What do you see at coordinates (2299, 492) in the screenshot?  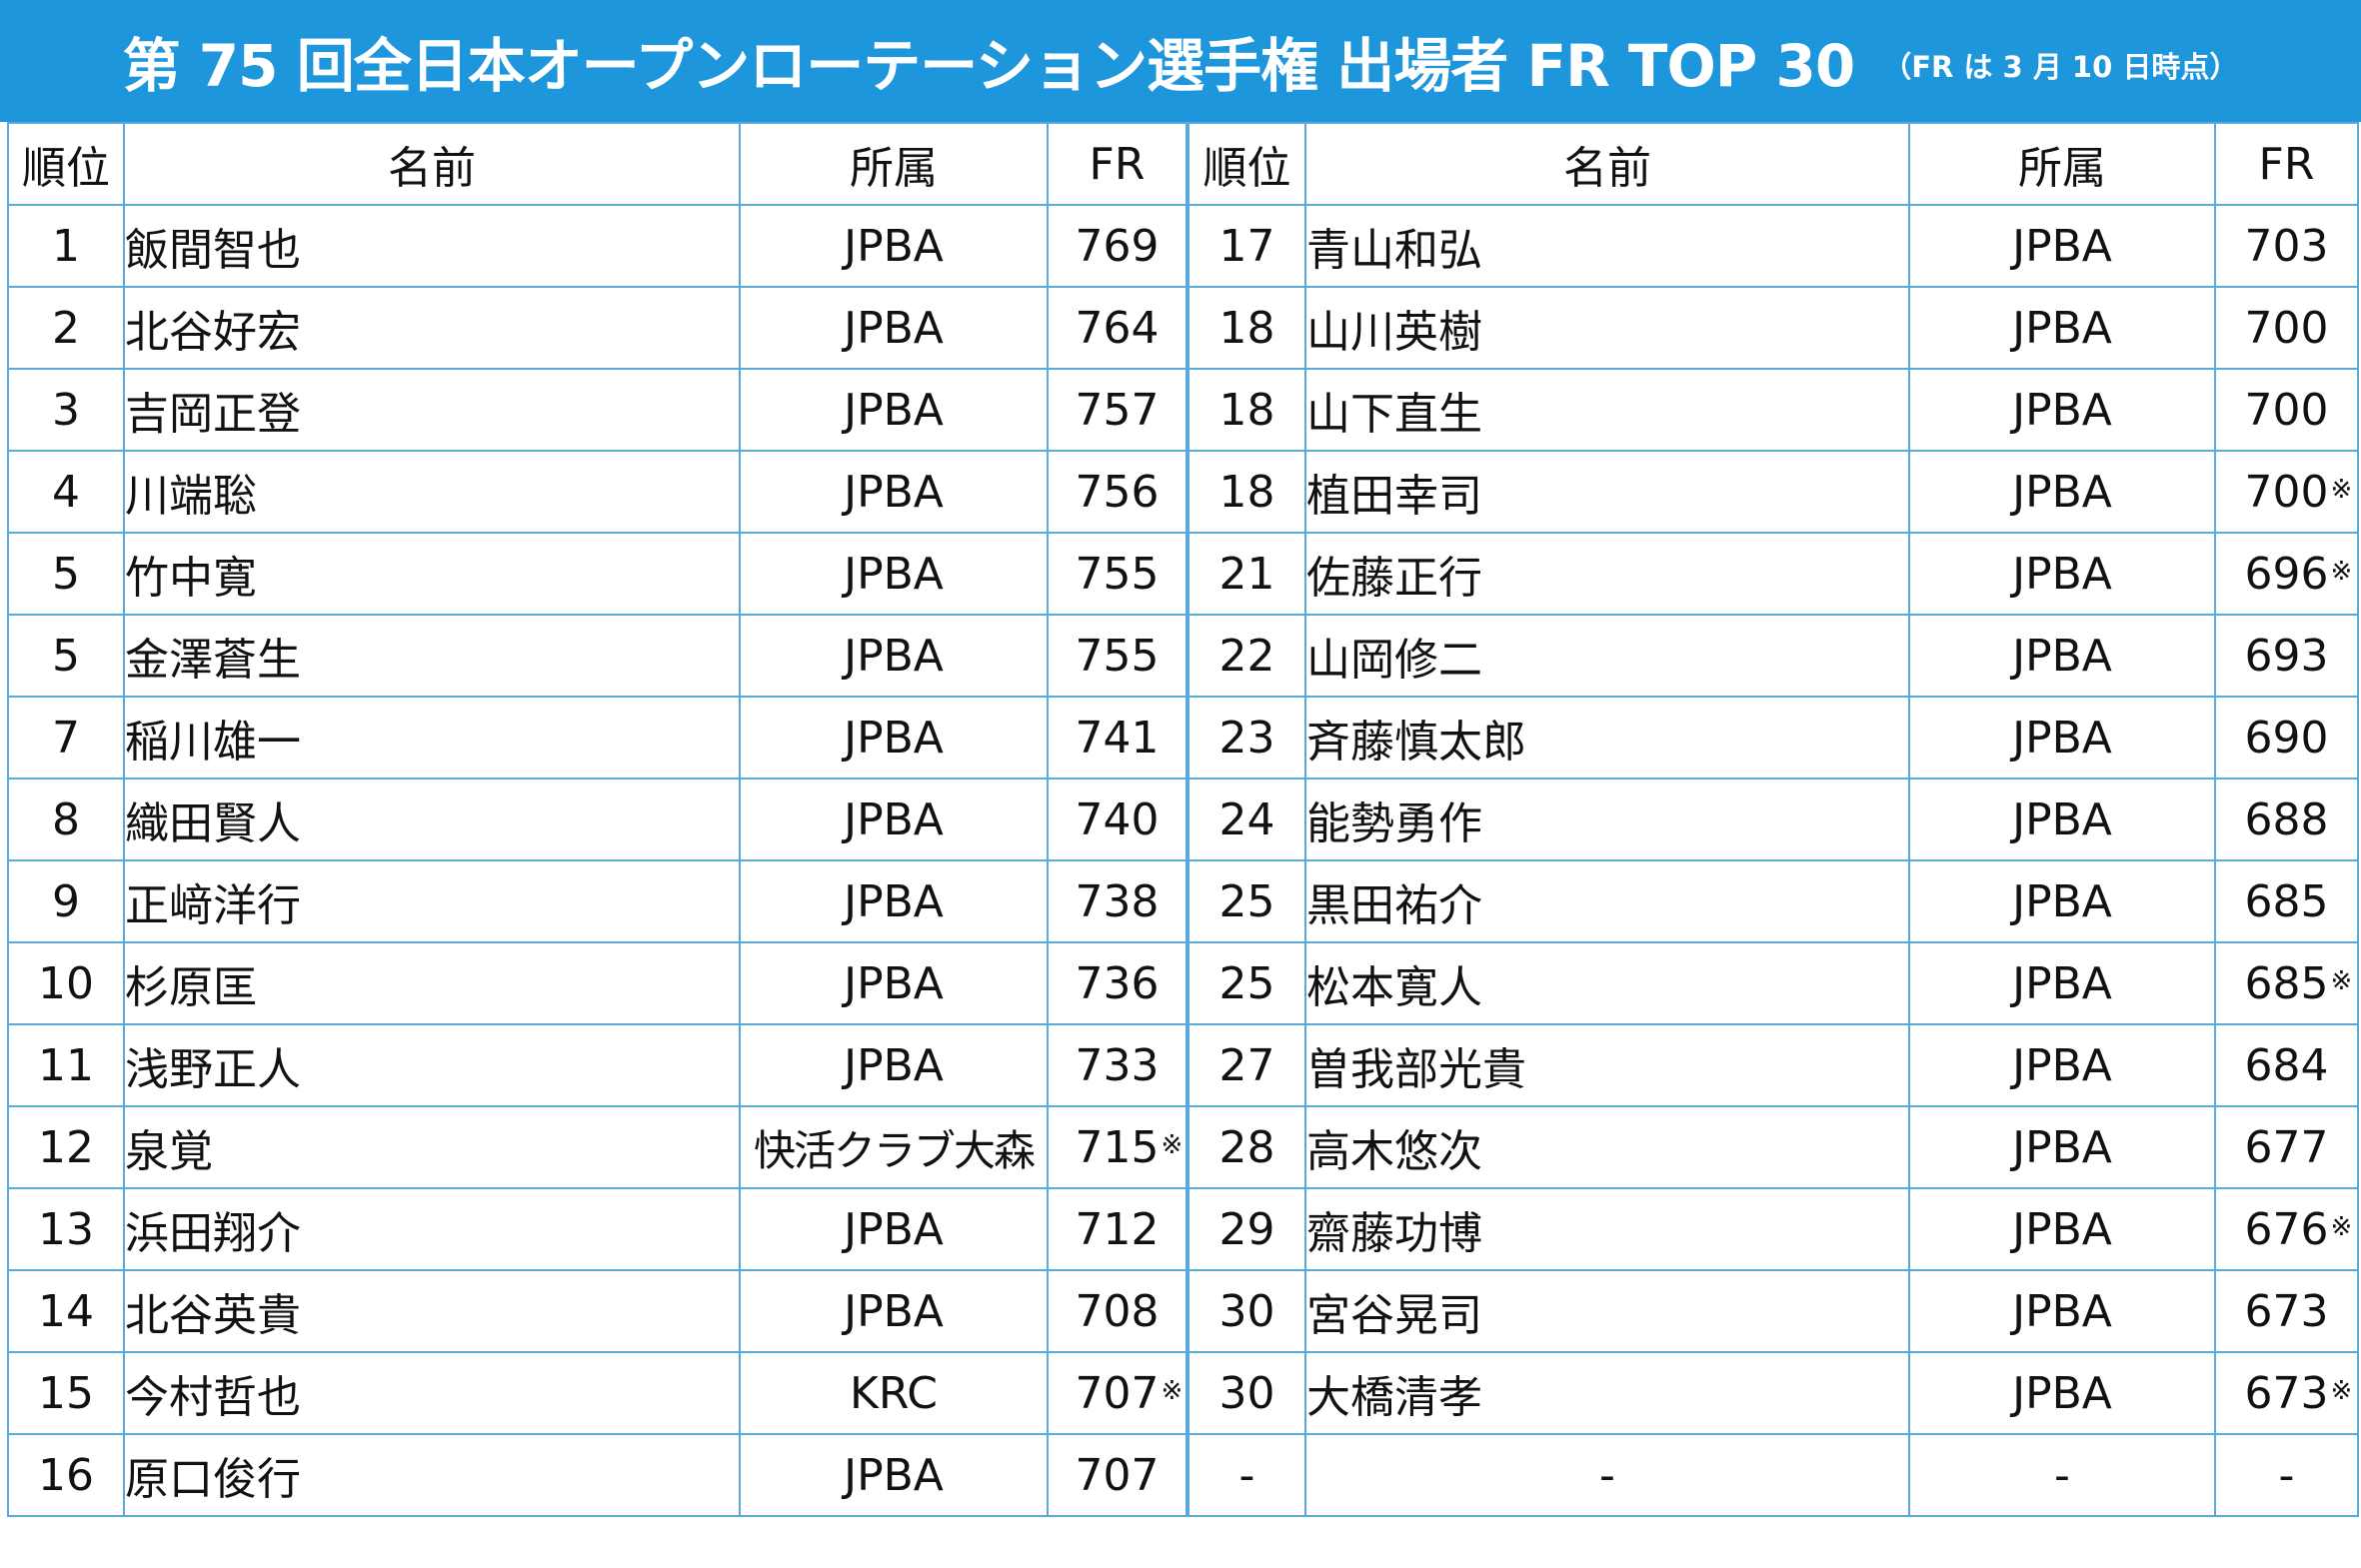 I see `fr-value-wrap: 700 ※` at bounding box center [2299, 492].